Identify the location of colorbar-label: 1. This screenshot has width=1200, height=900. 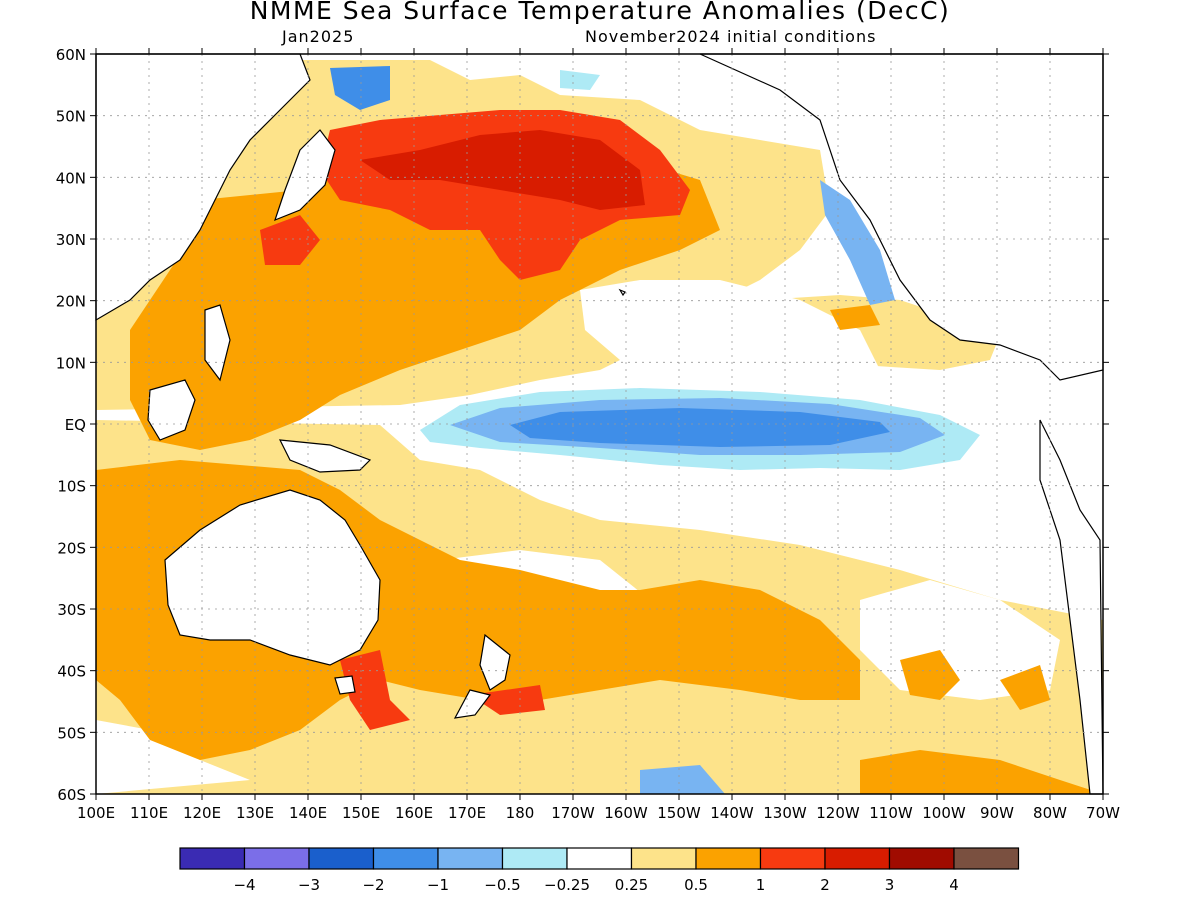
(761, 885).